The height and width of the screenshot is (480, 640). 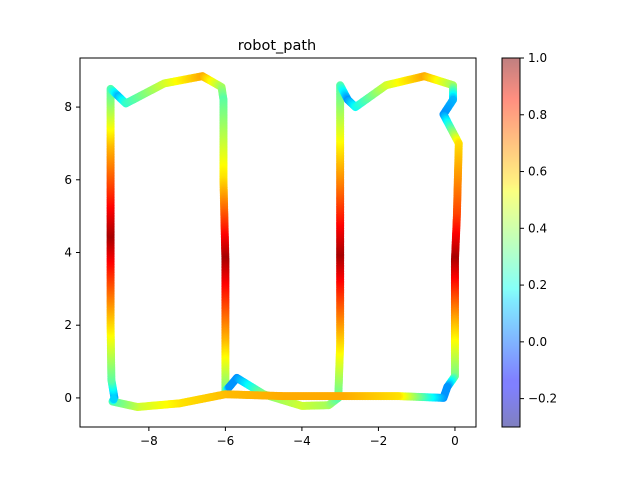 What do you see at coordinates (537, 115) in the screenshot?
I see `colorbar-tick-label: 0.8` at bounding box center [537, 115].